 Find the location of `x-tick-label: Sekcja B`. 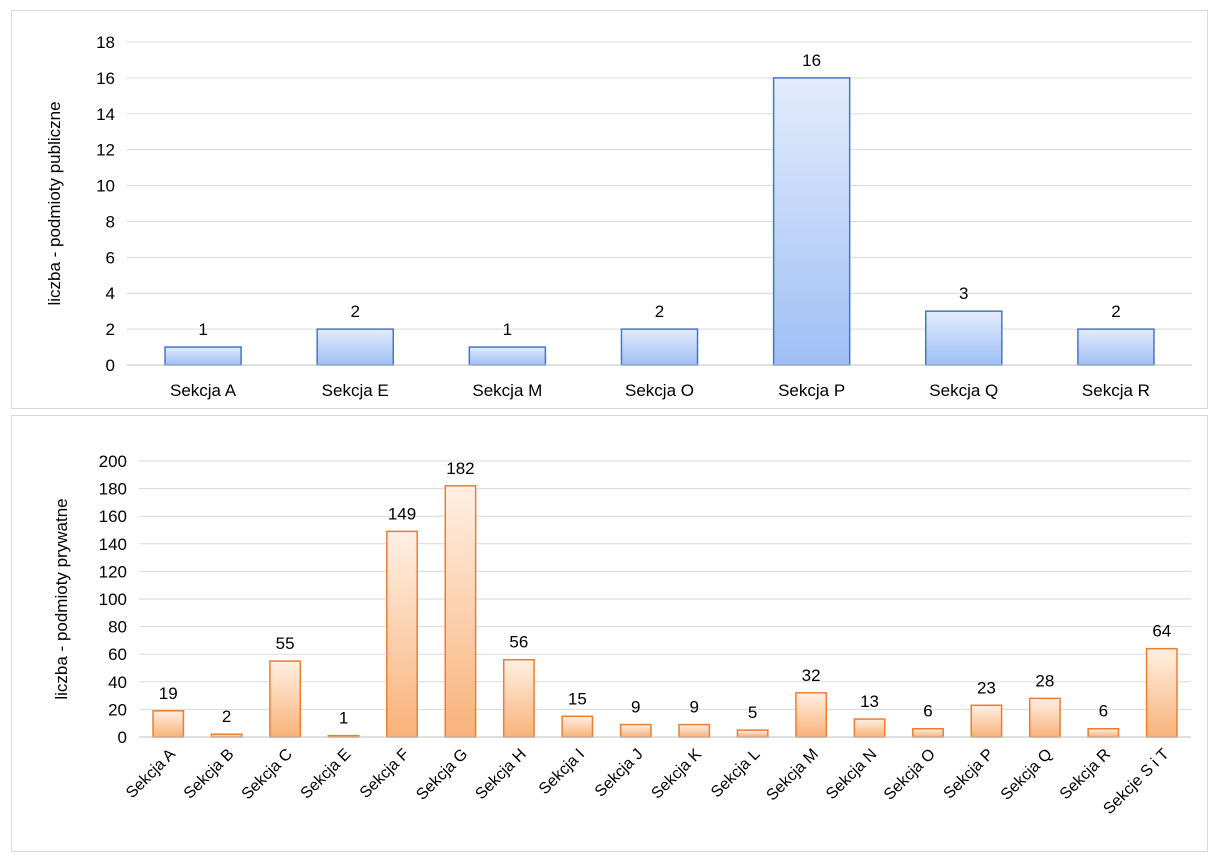

x-tick-label: Sekcja B is located at coordinates (209, 774).